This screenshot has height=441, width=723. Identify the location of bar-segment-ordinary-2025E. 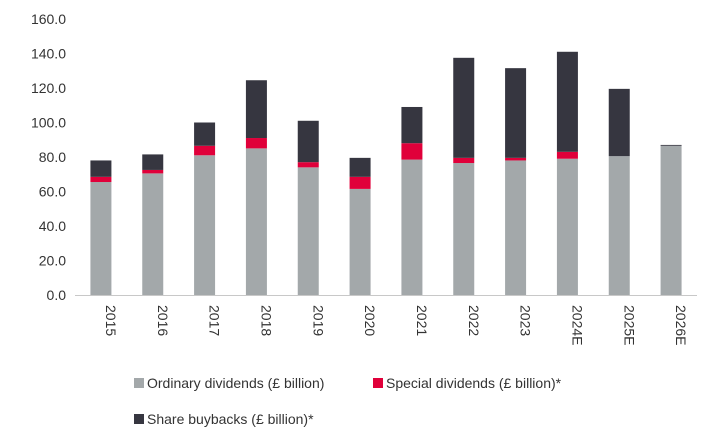
(619, 225).